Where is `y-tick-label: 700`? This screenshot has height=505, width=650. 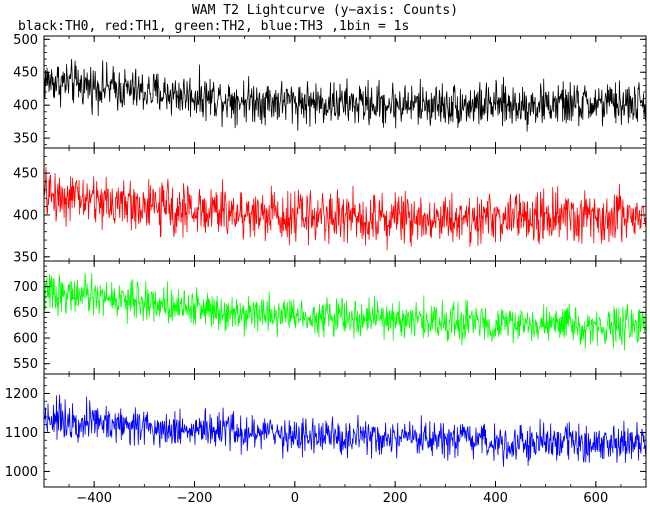
y-tick-label: 700 is located at coordinates (25, 287).